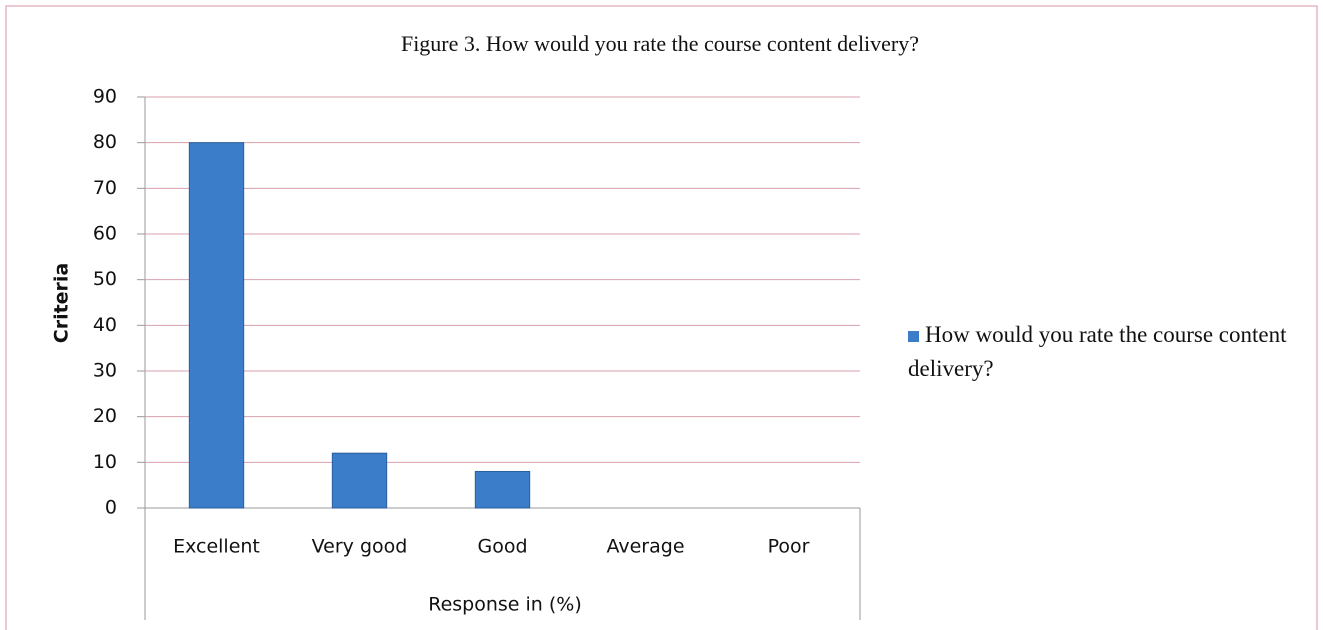 The width and height of the screenshot is (1323, 630). Describe the element at coordinates (105, 371) in the screenshot. I see `y-tick-label: 30` at that location.